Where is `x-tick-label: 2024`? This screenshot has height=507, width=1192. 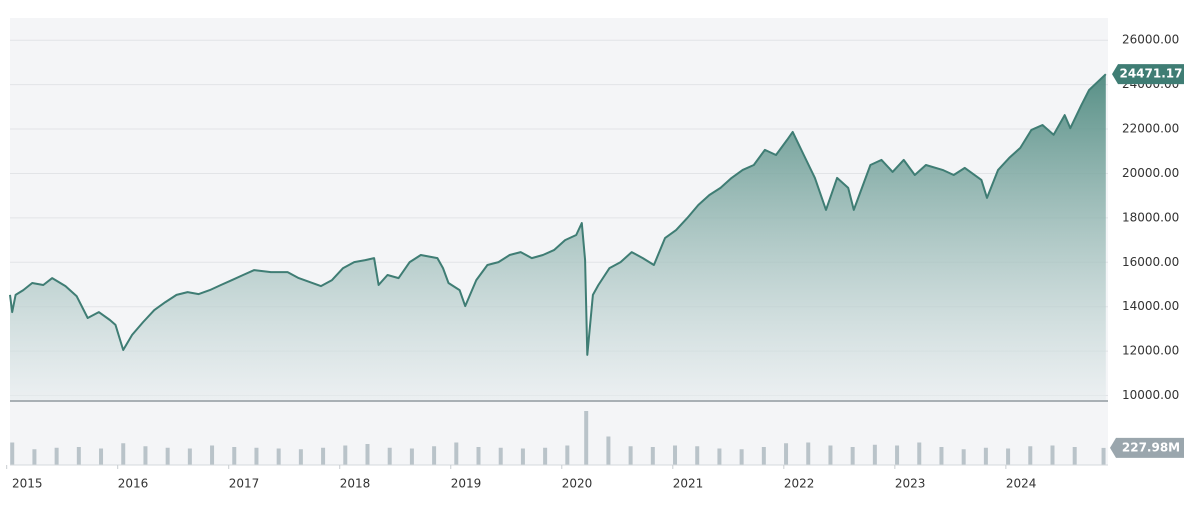 x-tick-label: 2024 is located at coordinates (1021, 484).